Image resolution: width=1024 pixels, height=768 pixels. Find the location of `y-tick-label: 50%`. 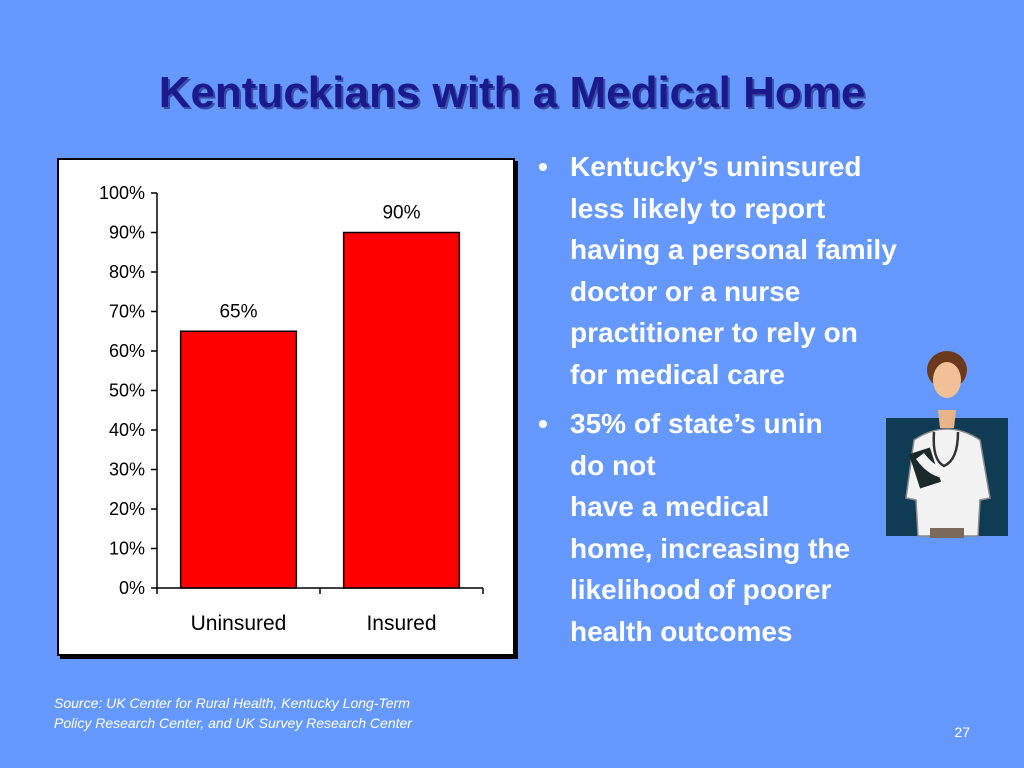

y-tick-label: 50% is located at coordinates (127, 391).